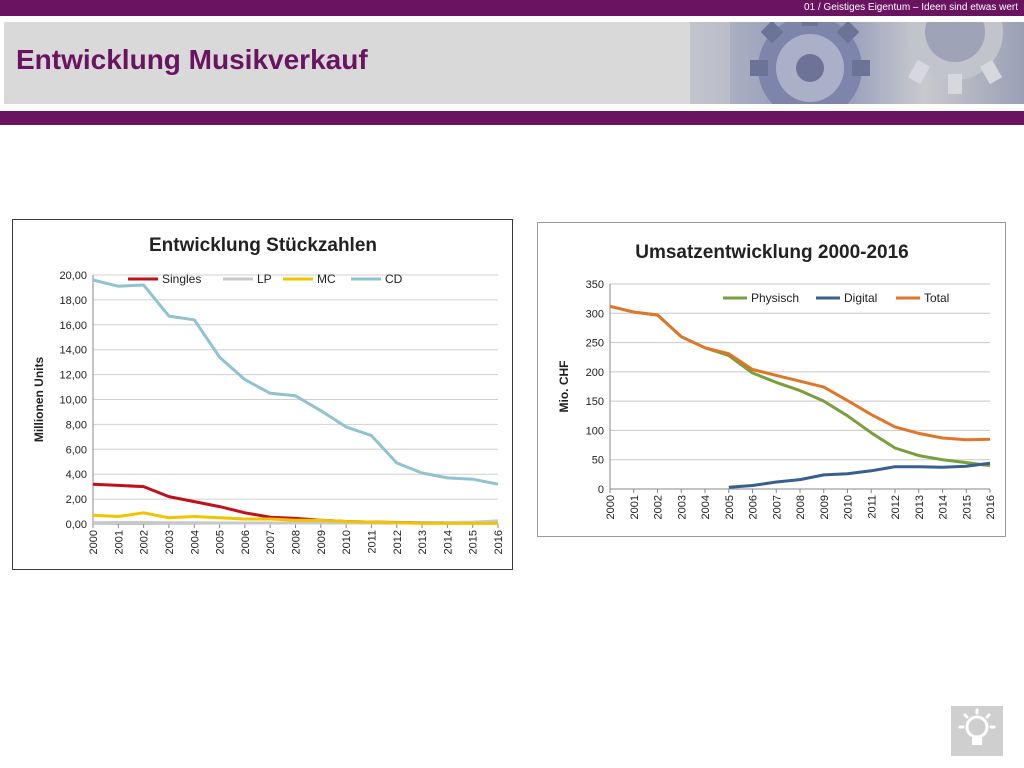 This screenshot has height=768, width=1024. What do you see at coordinates (263, 245) in the screenshot?
I see `chart-title: Entwicklung Stückzahlen` at bounding box center [263, 245].